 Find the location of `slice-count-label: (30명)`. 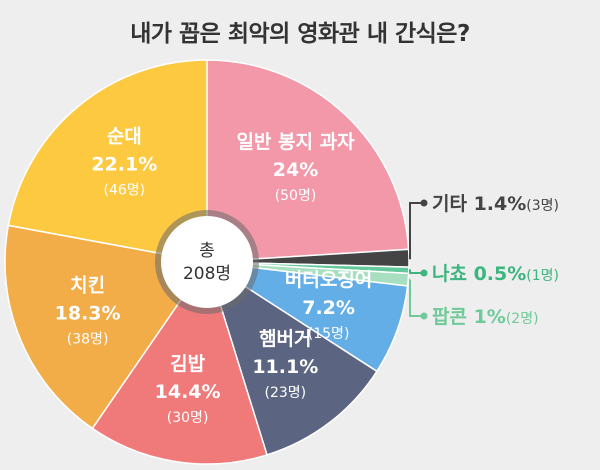

slice-count-label: (30명) is located at coordinates (188, 418).